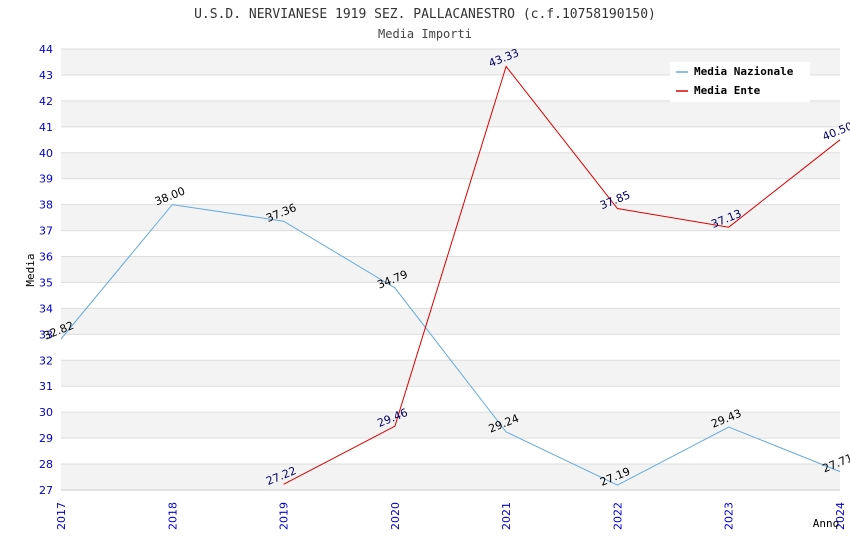  What do you see at coordinates (425, 34) in the screenshot?
I see `chart-subtitle: Media Importi` at bounding box center [425, 34].